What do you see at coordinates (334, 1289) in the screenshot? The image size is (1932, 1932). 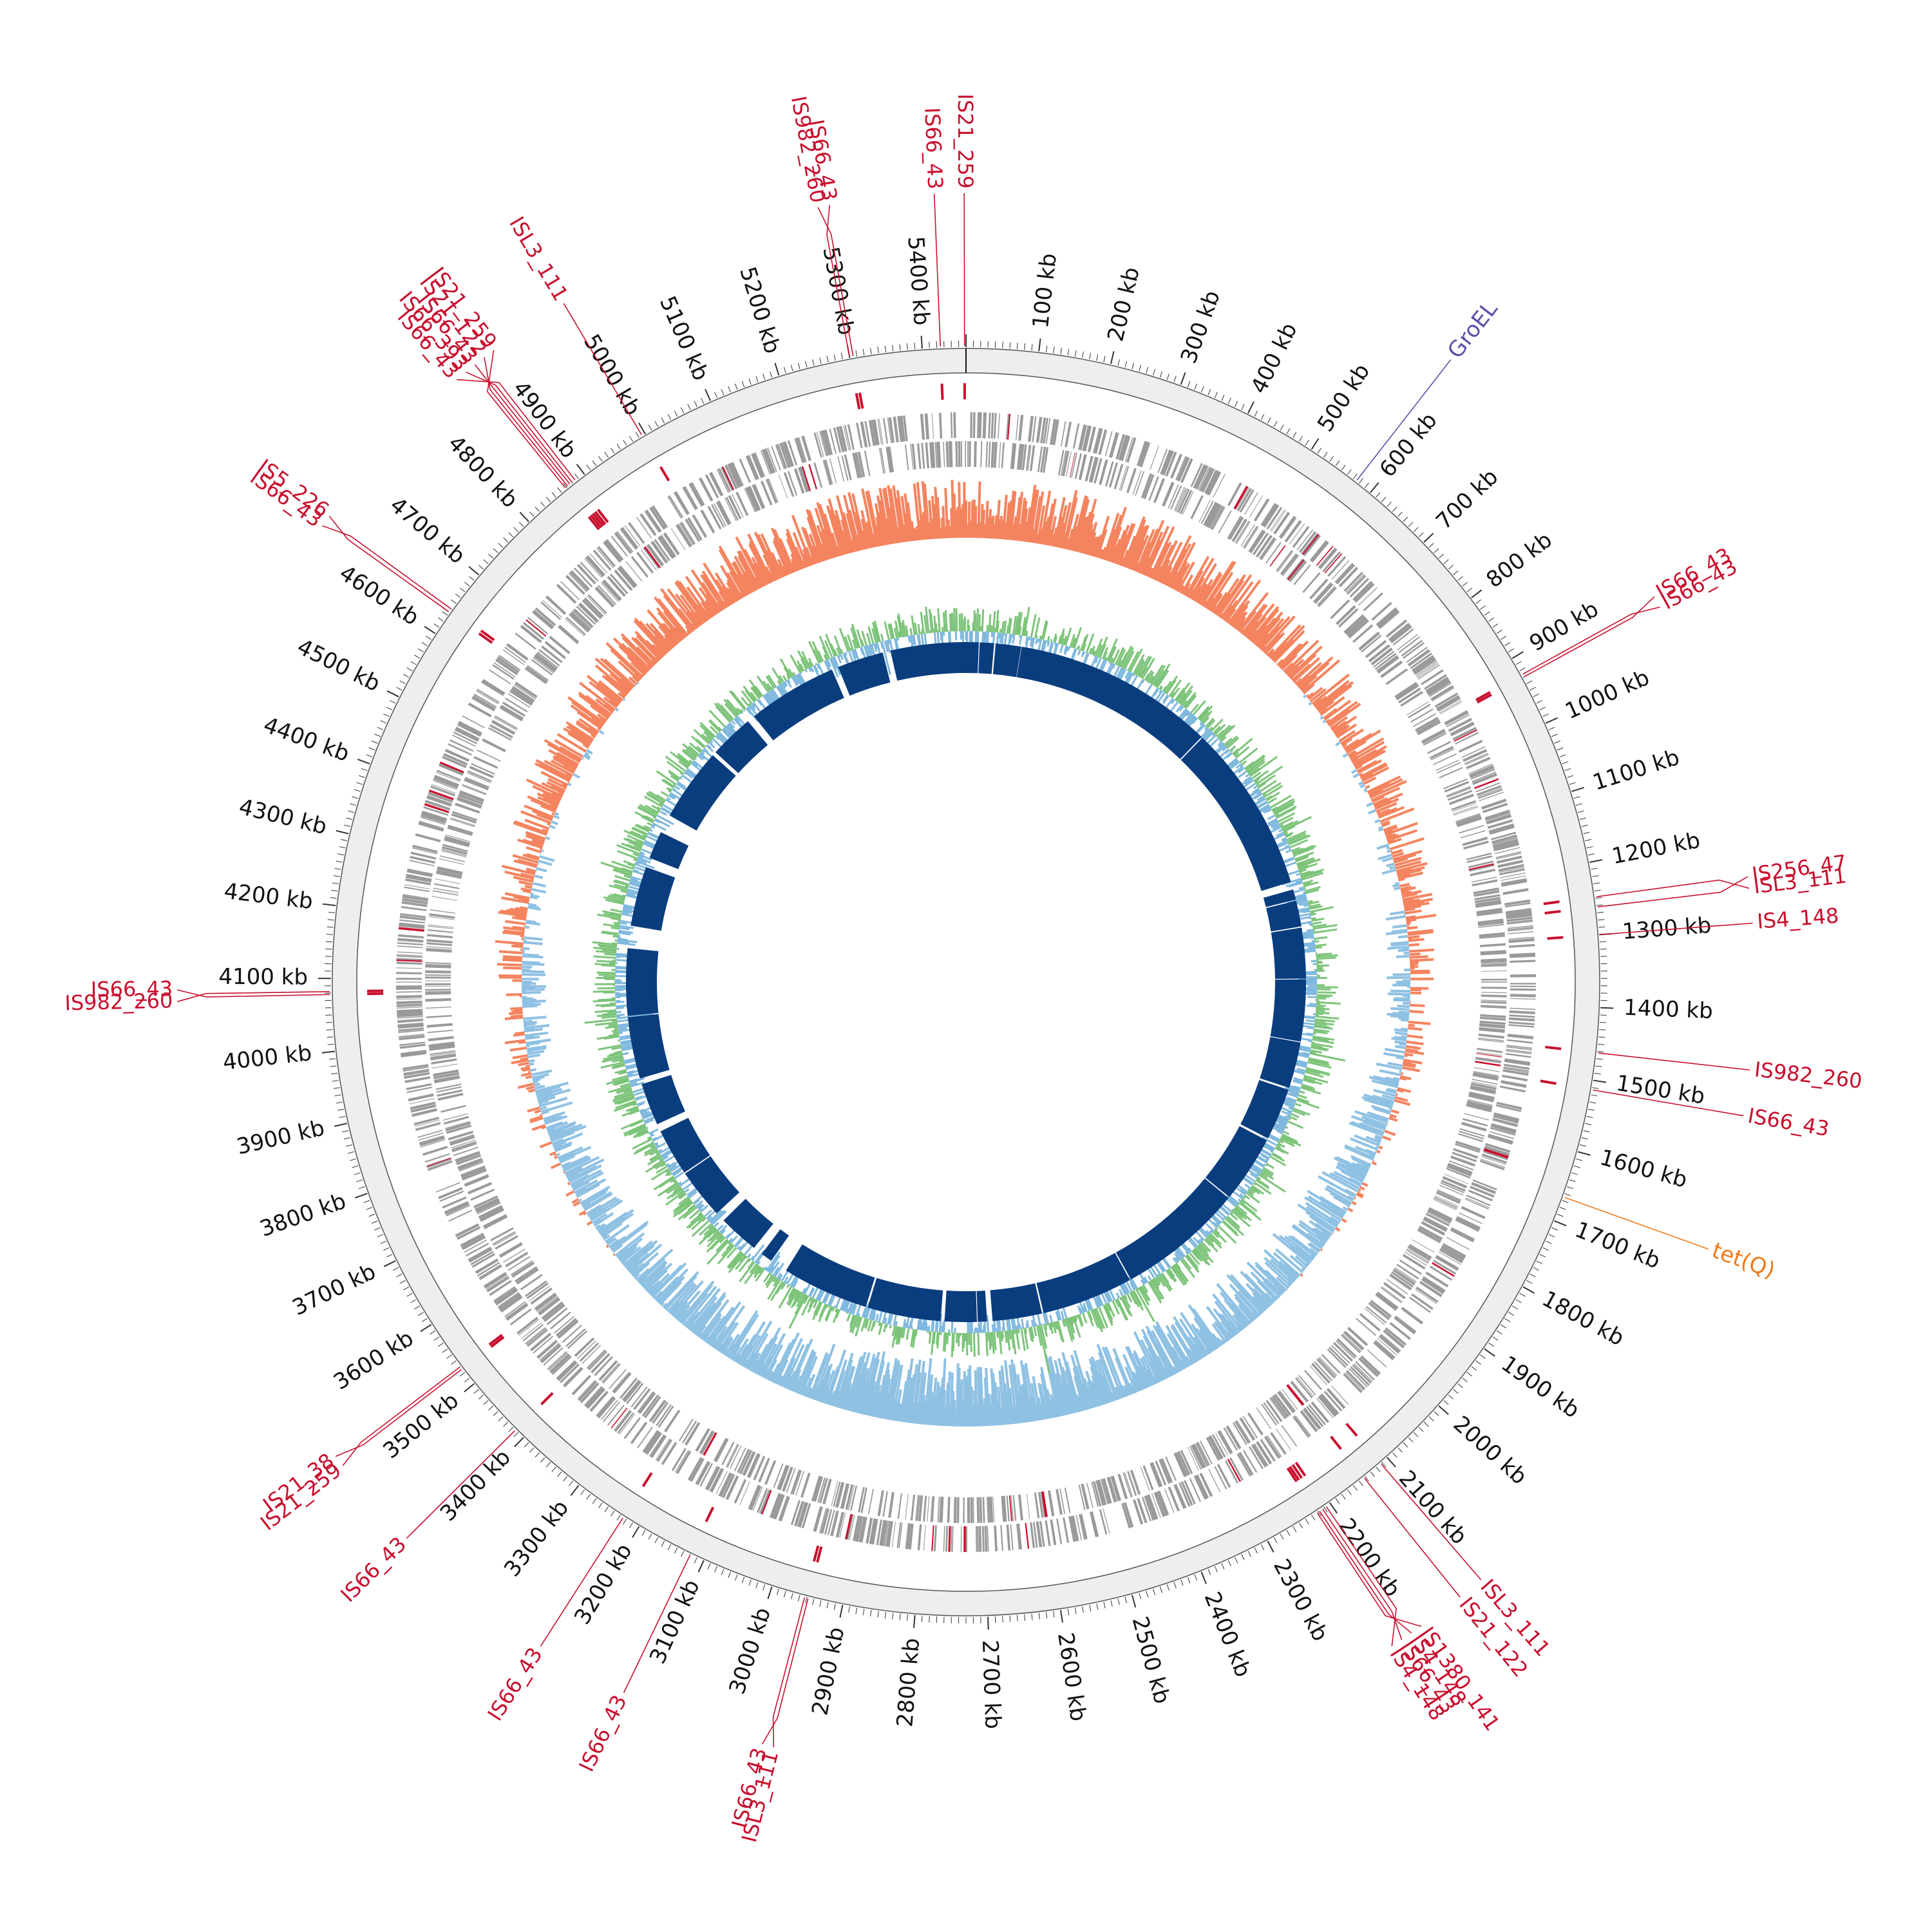 I see `scale-label: 3700 kb` at bounding box center [334, 1289].